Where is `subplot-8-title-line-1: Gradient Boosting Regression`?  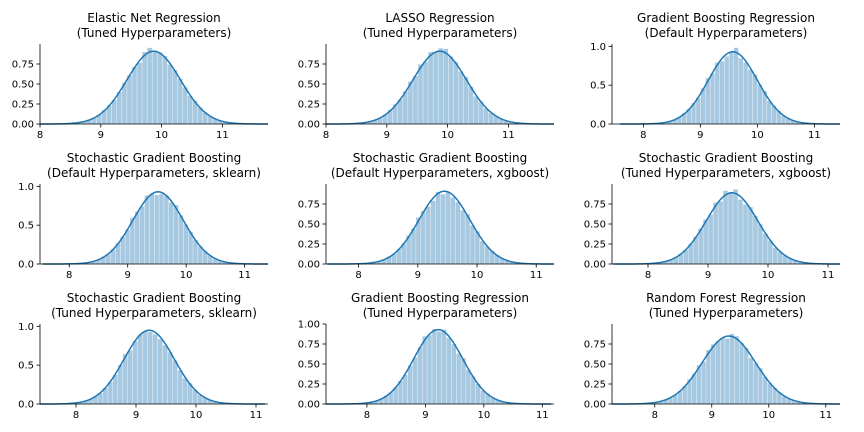
subplot-8-title-line-1: Gradient Boosting Regression is located at coordinates (440, 298).